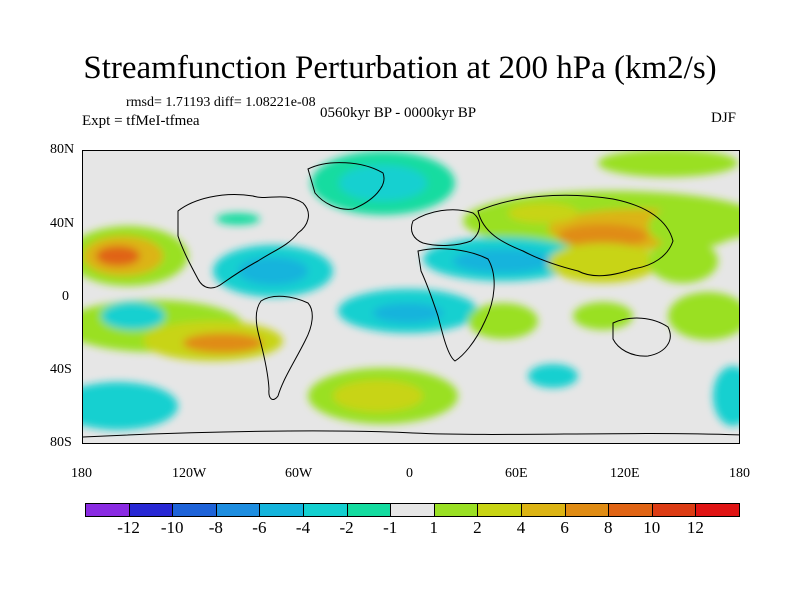 The height and width of the screenshot is (600, 800). What do you see at coordinates (62, 149) in the screenshot?
I see `lat-label-80n: 80N` at bounding box center [62, 149].